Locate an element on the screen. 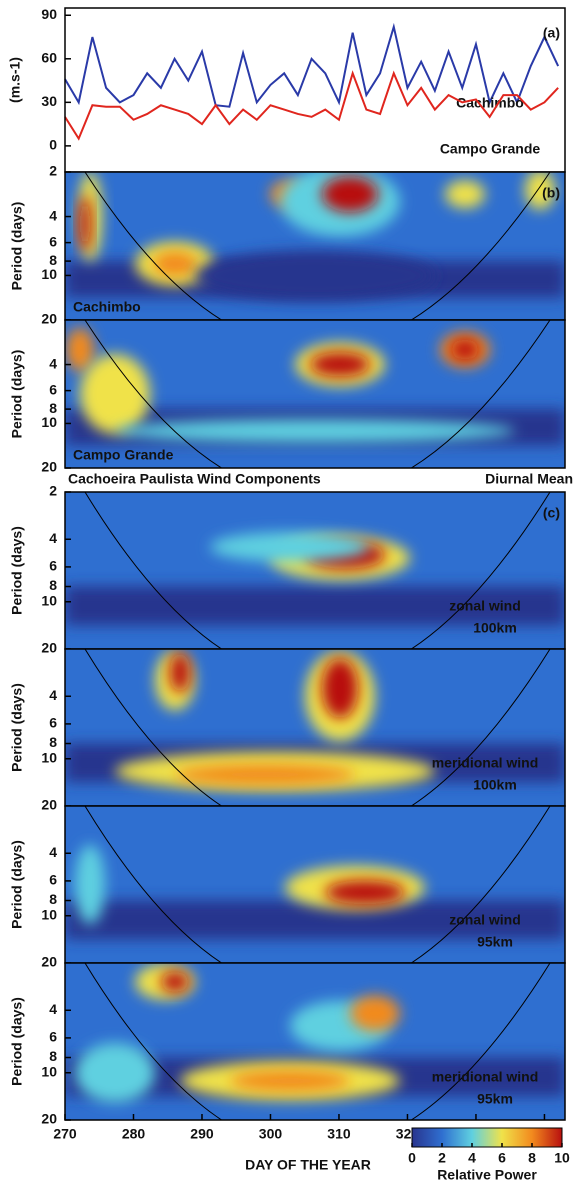 This screenshot has width=573, height=1187. section-subtitle: Diurnal Mean is located at coordinates (529, 479).